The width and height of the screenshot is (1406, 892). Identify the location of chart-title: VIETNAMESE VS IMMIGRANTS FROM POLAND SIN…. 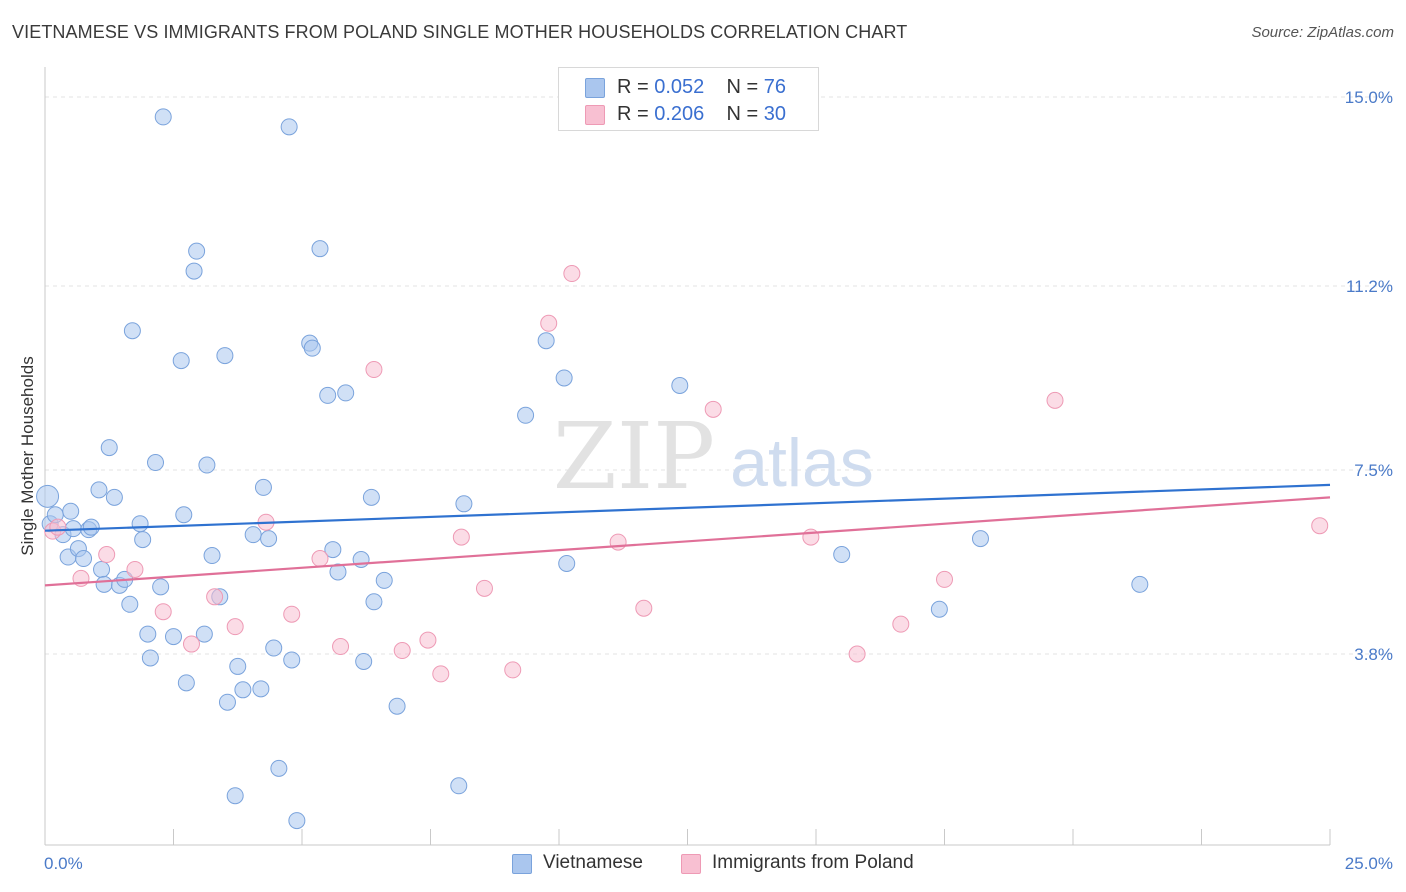
(460, 32).